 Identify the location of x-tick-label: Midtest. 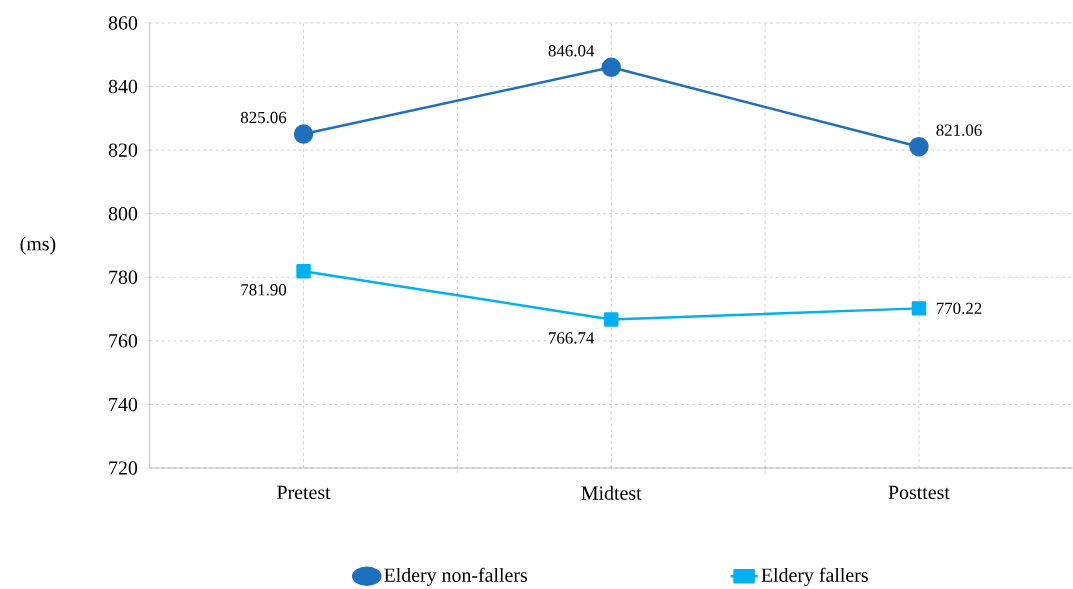
(611, 492).